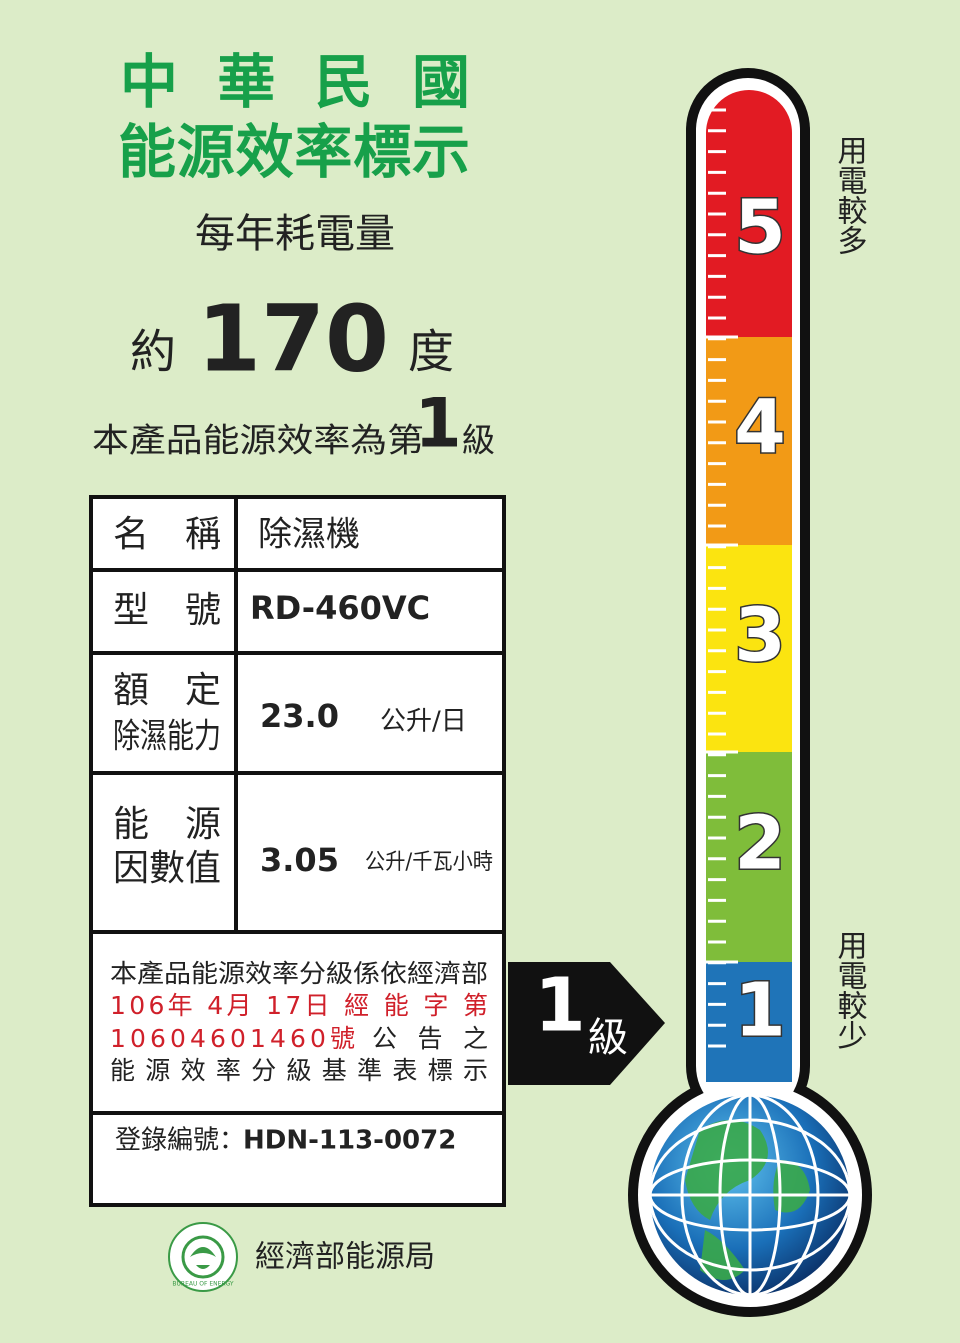 The image size is (960, 1343). Describe the element at coordinates (345, 1257) in the screenshot. I see `agency: 經濟部能源局` at that location.